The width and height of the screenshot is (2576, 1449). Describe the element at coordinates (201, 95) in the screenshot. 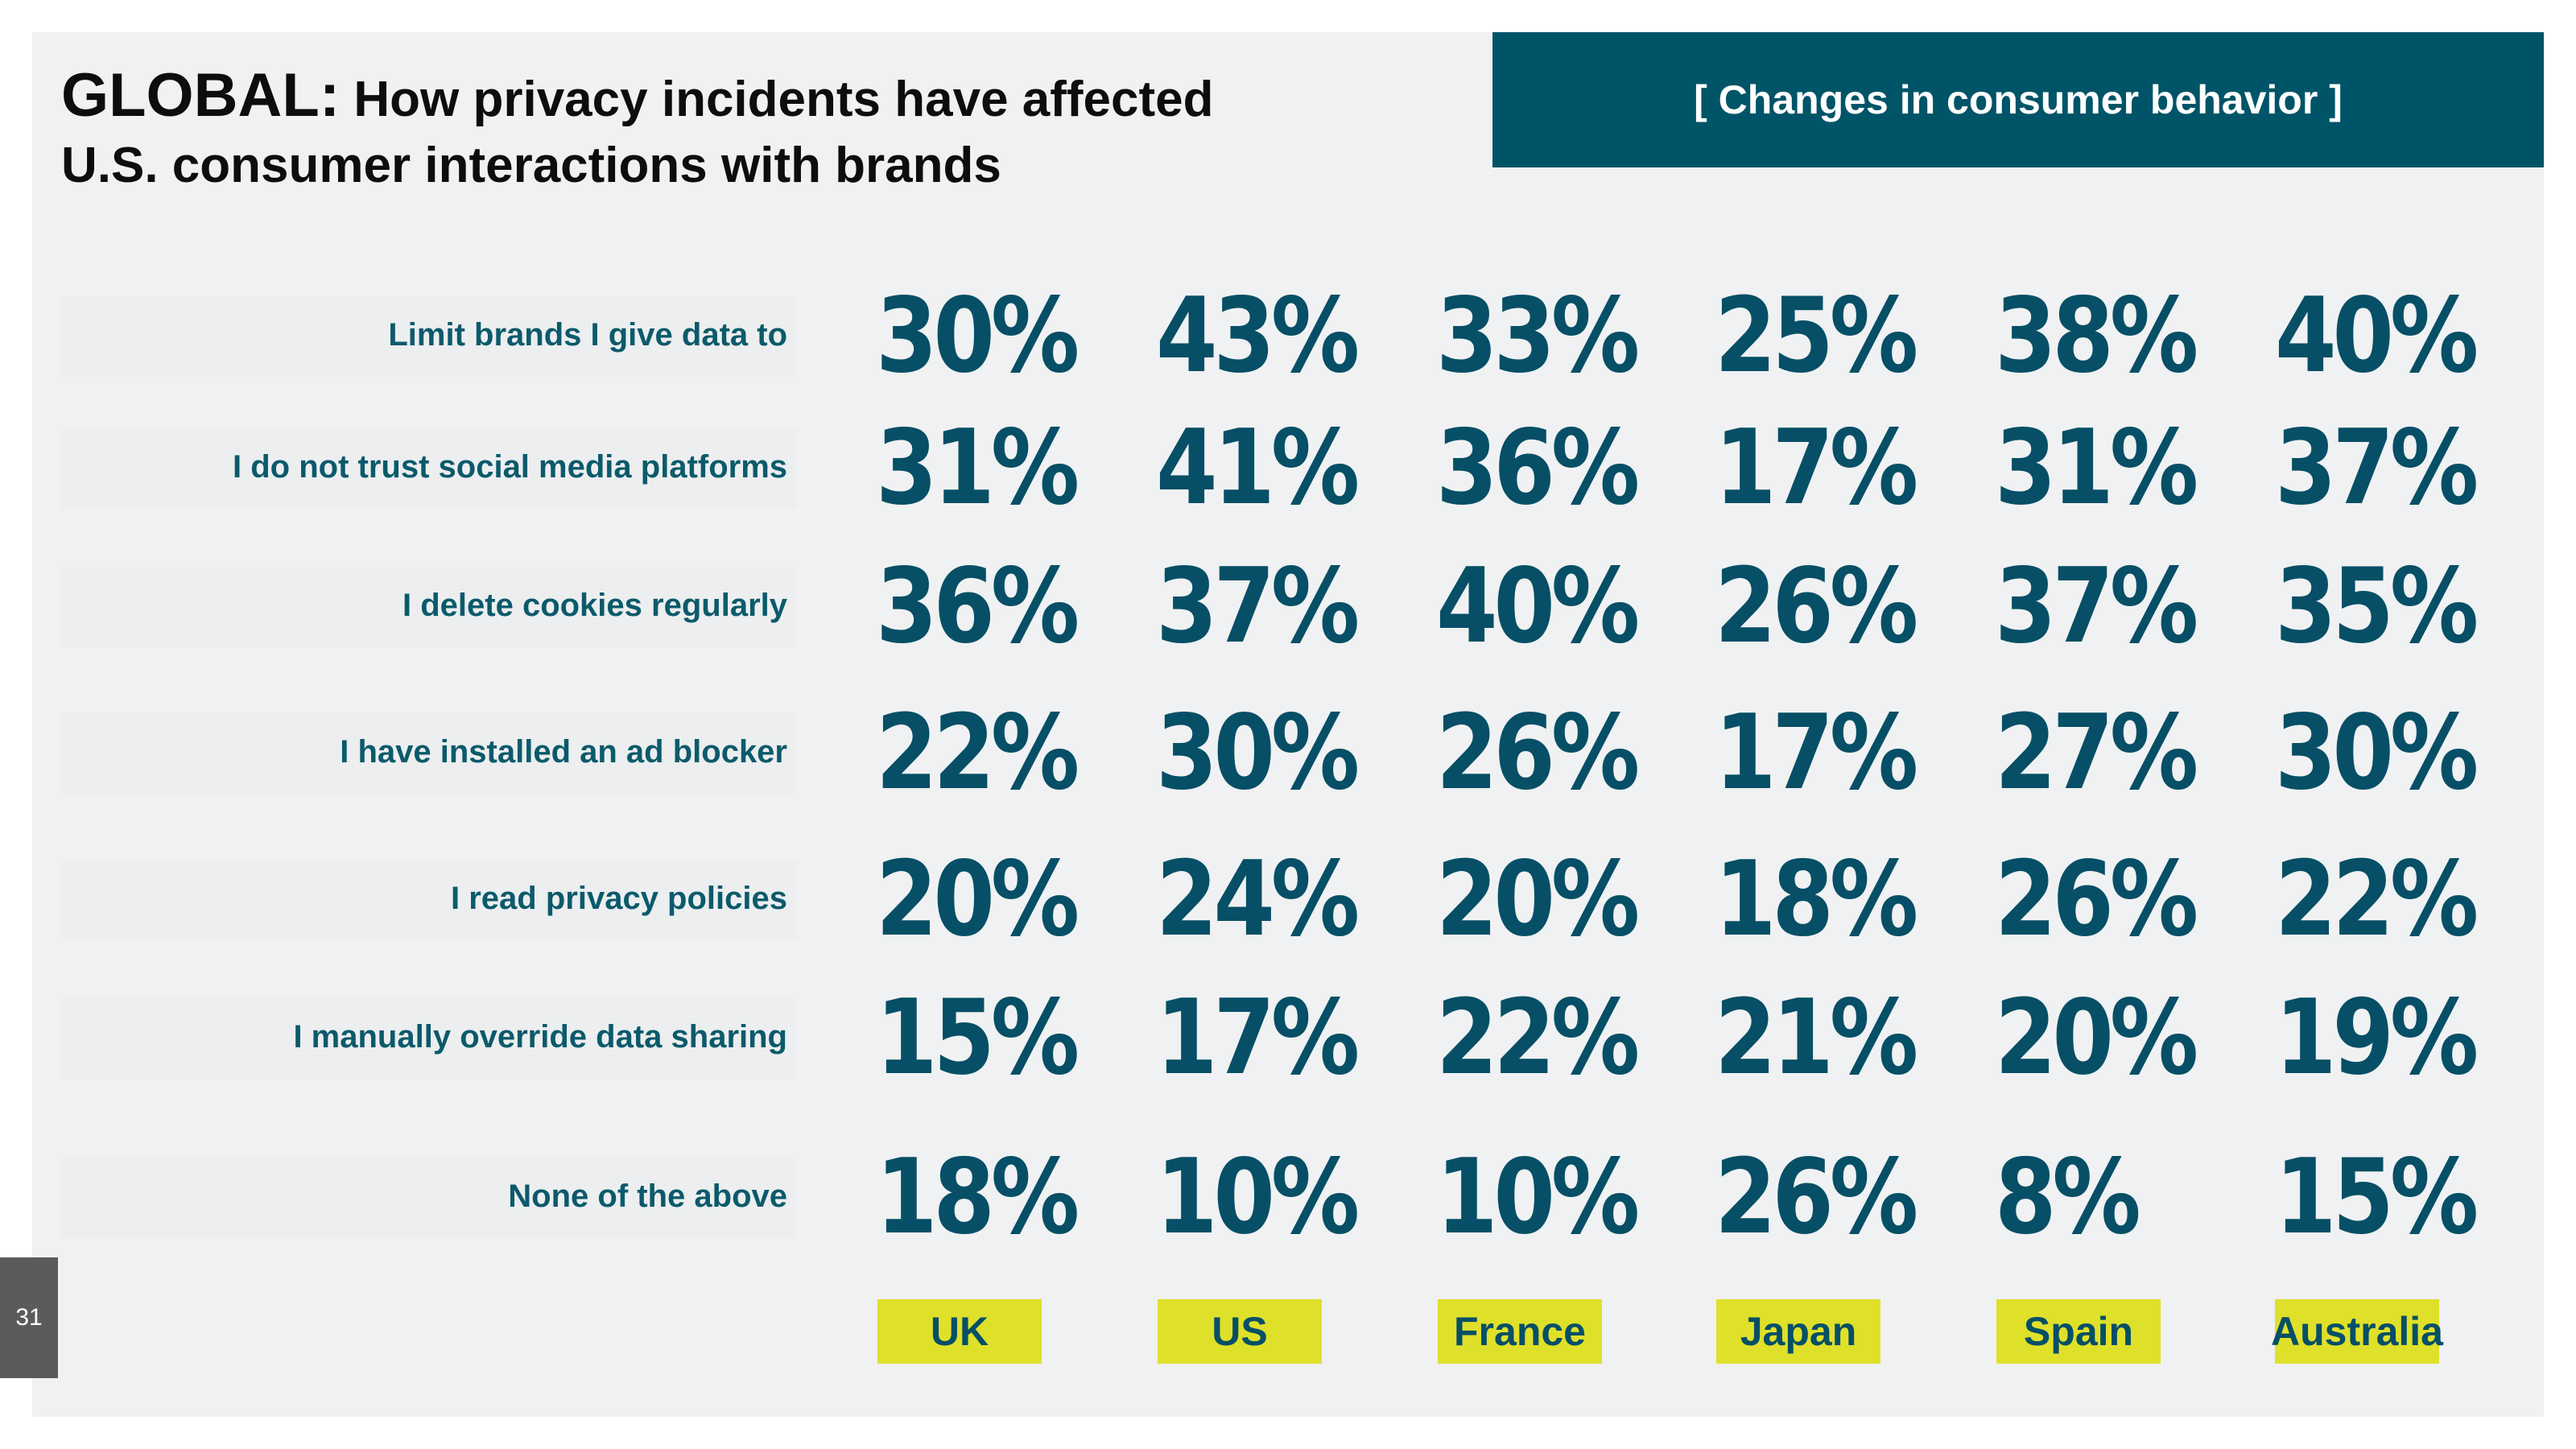

I see `title-lead: GLOBAL:` at that location.